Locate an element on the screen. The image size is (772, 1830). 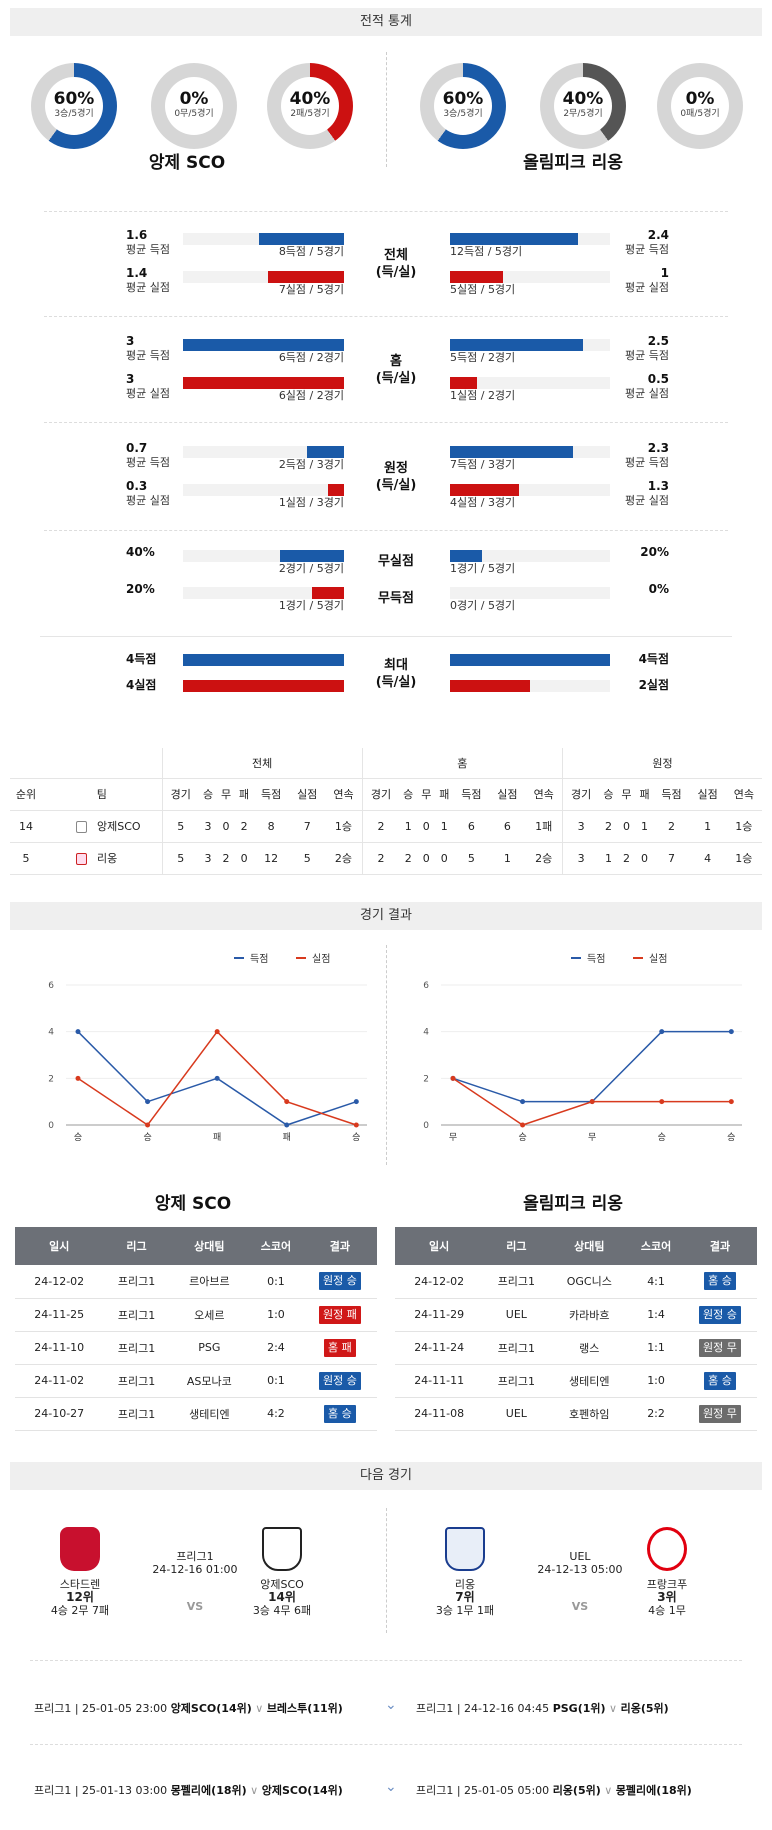
standings-cell: 2승 is located at coordinates (544, 858).